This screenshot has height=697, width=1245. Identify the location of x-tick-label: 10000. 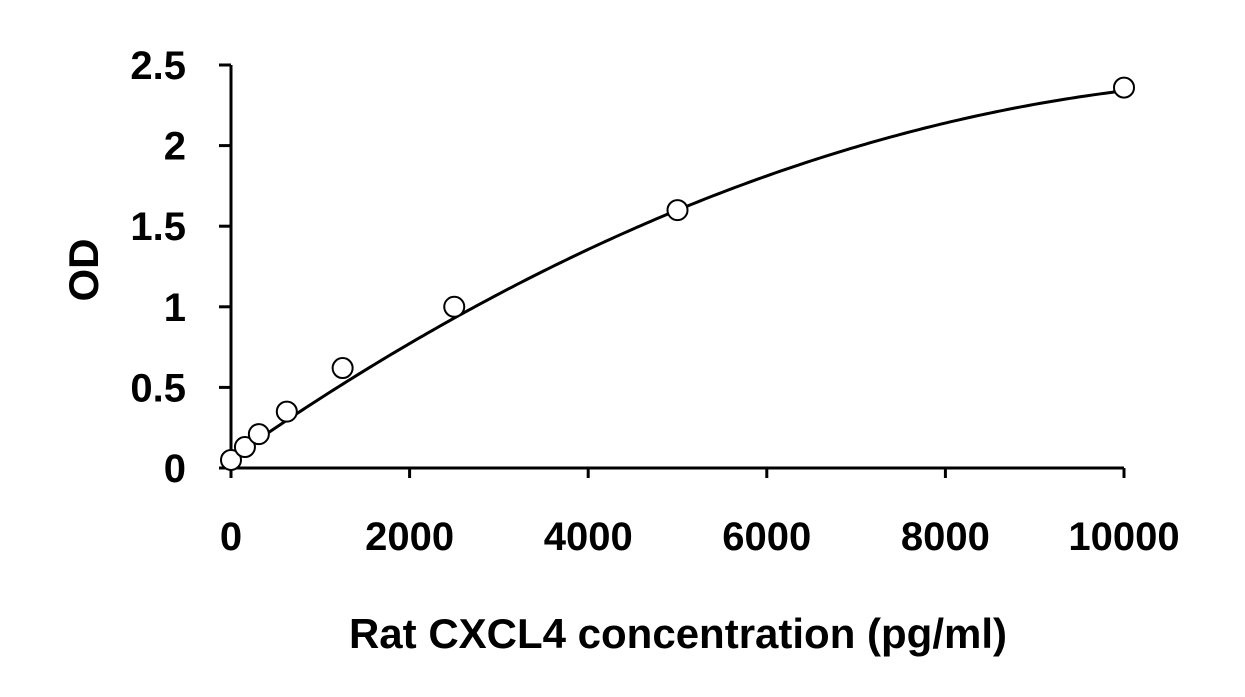
(1123, 537).